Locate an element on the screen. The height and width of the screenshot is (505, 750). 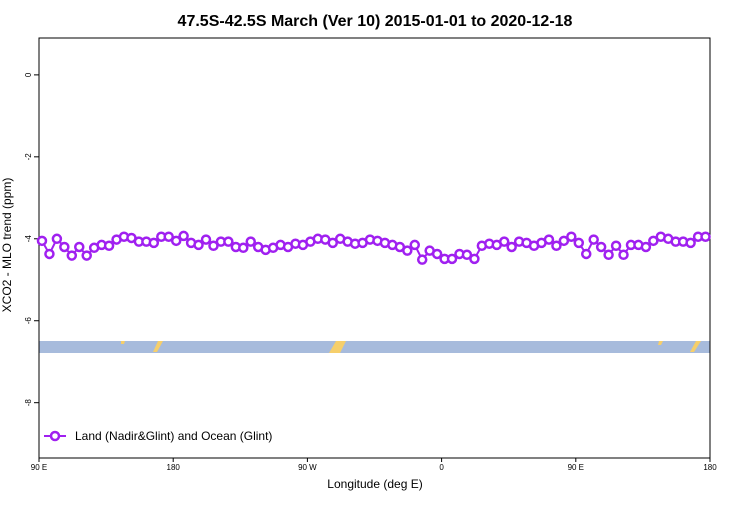
x-tick-label: 0 is located at coordinates (441, 467).